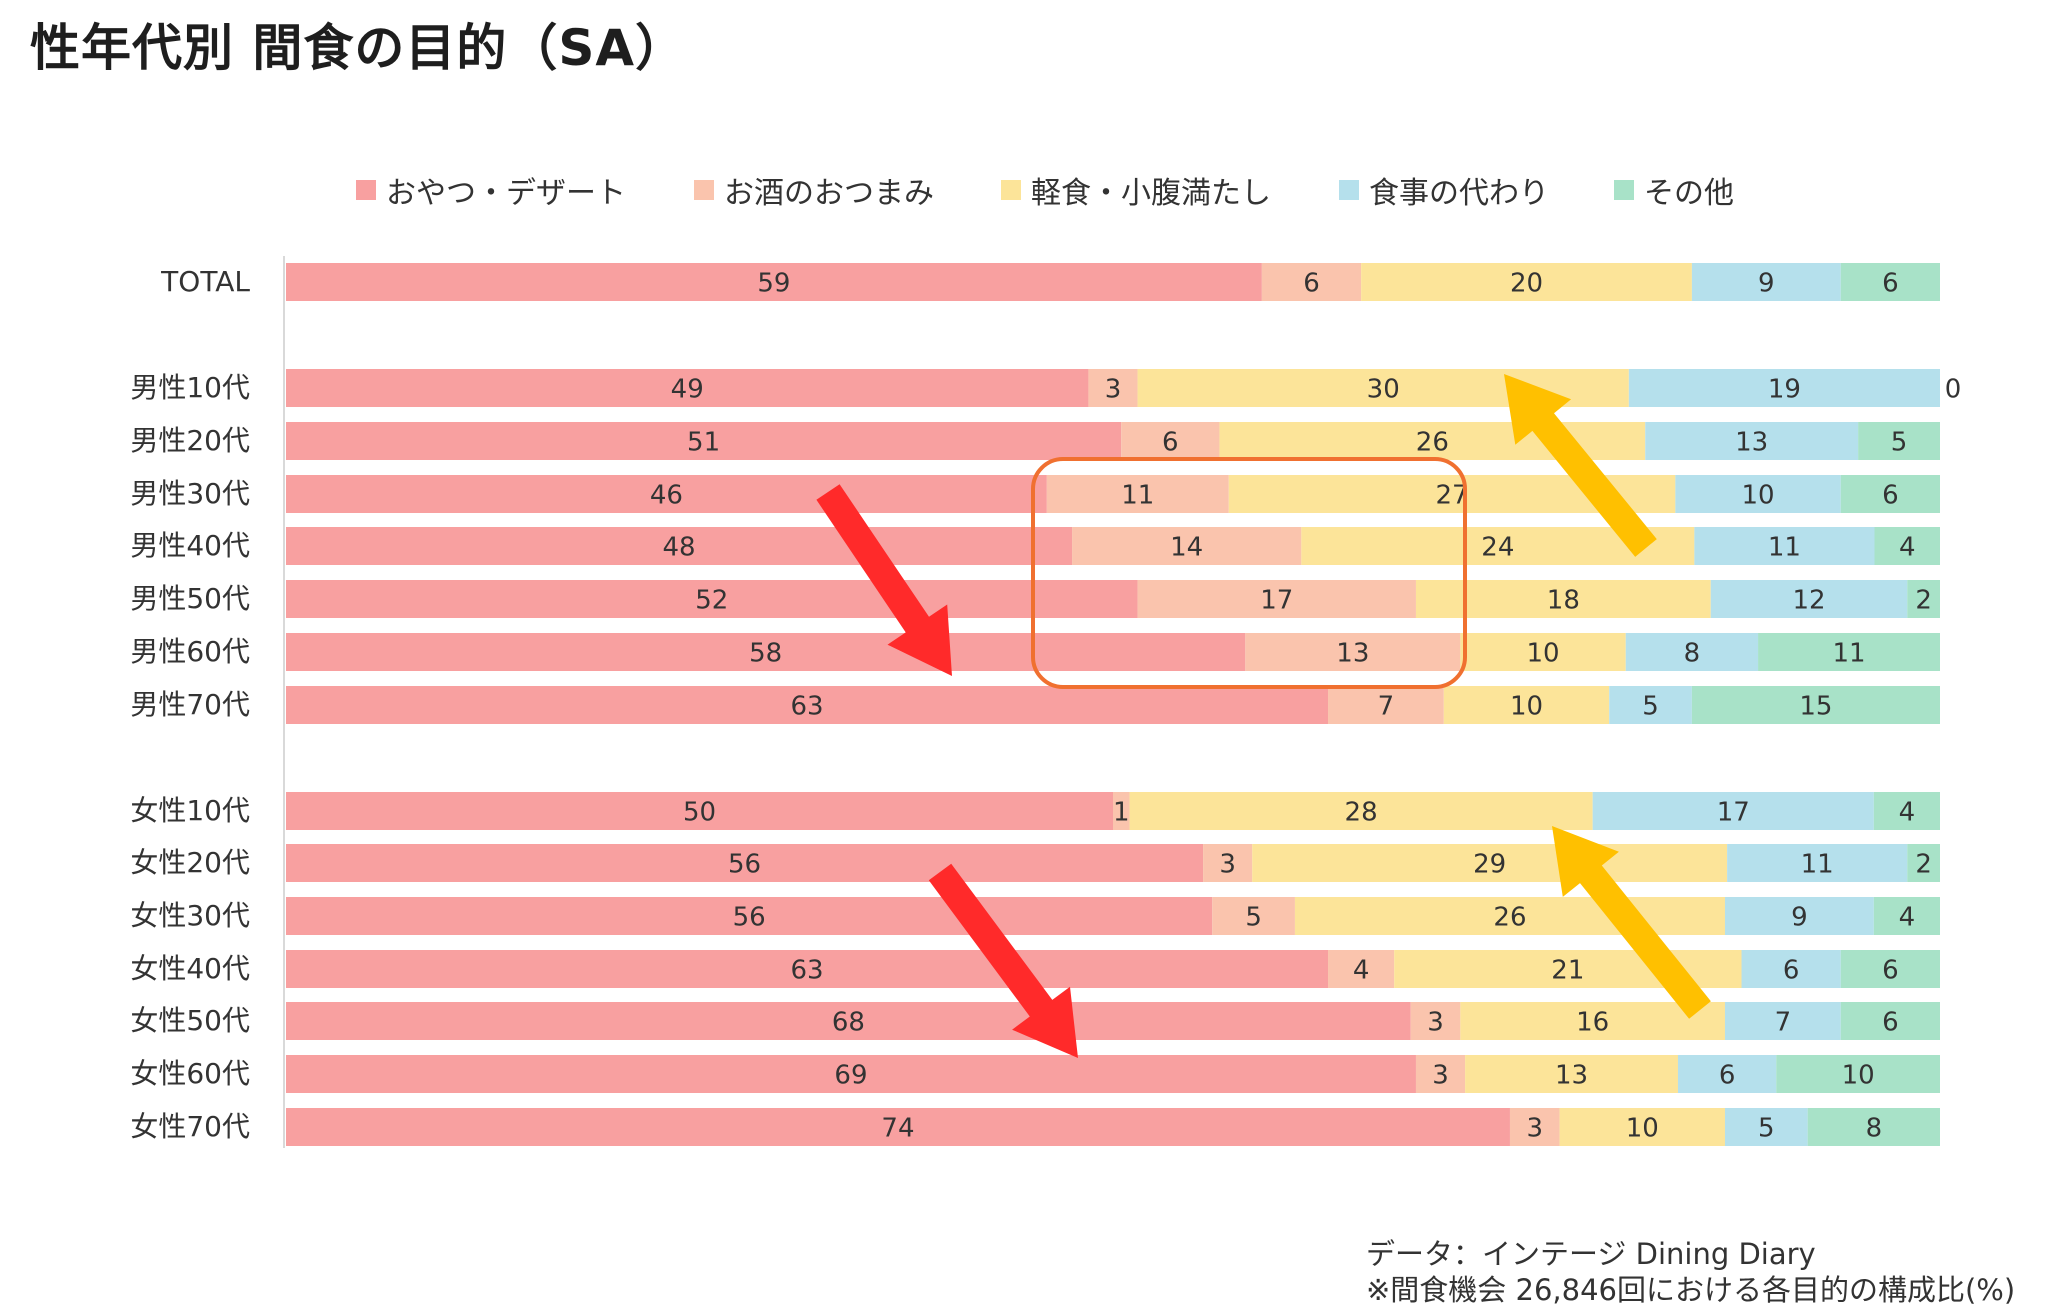 This screenshot has height=1315, width=2048. I want to click on legend-label: 軽食・小腹満たし, so click(1151, 193).